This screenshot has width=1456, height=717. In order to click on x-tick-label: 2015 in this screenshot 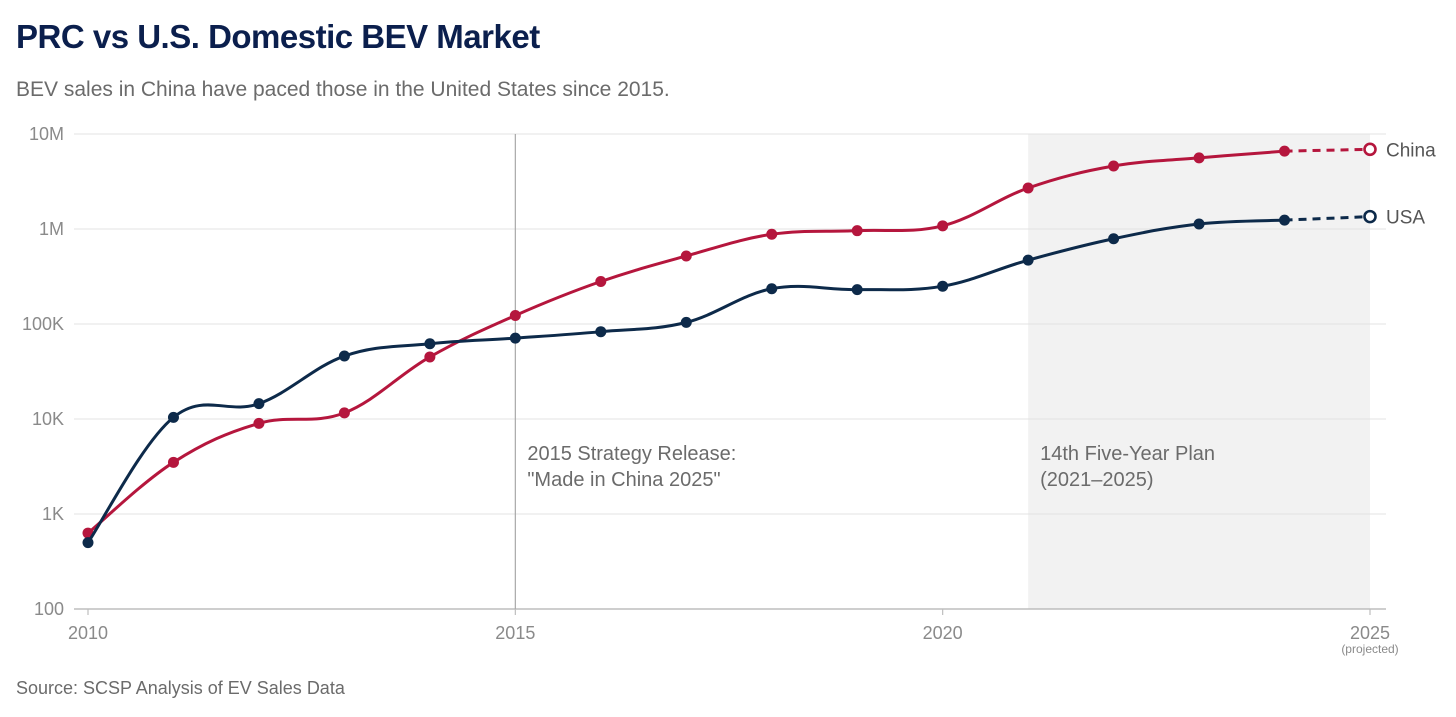, I will do `click(515, 633)`.